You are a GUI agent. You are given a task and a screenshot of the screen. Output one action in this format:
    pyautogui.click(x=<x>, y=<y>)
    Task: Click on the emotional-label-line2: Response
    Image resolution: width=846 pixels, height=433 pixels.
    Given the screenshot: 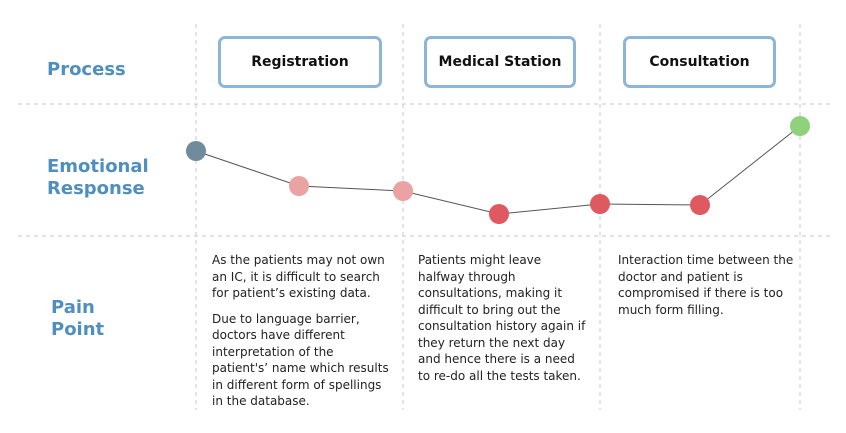 What is the action you would take?
    pyautogui.click(x=96, y=188)
    